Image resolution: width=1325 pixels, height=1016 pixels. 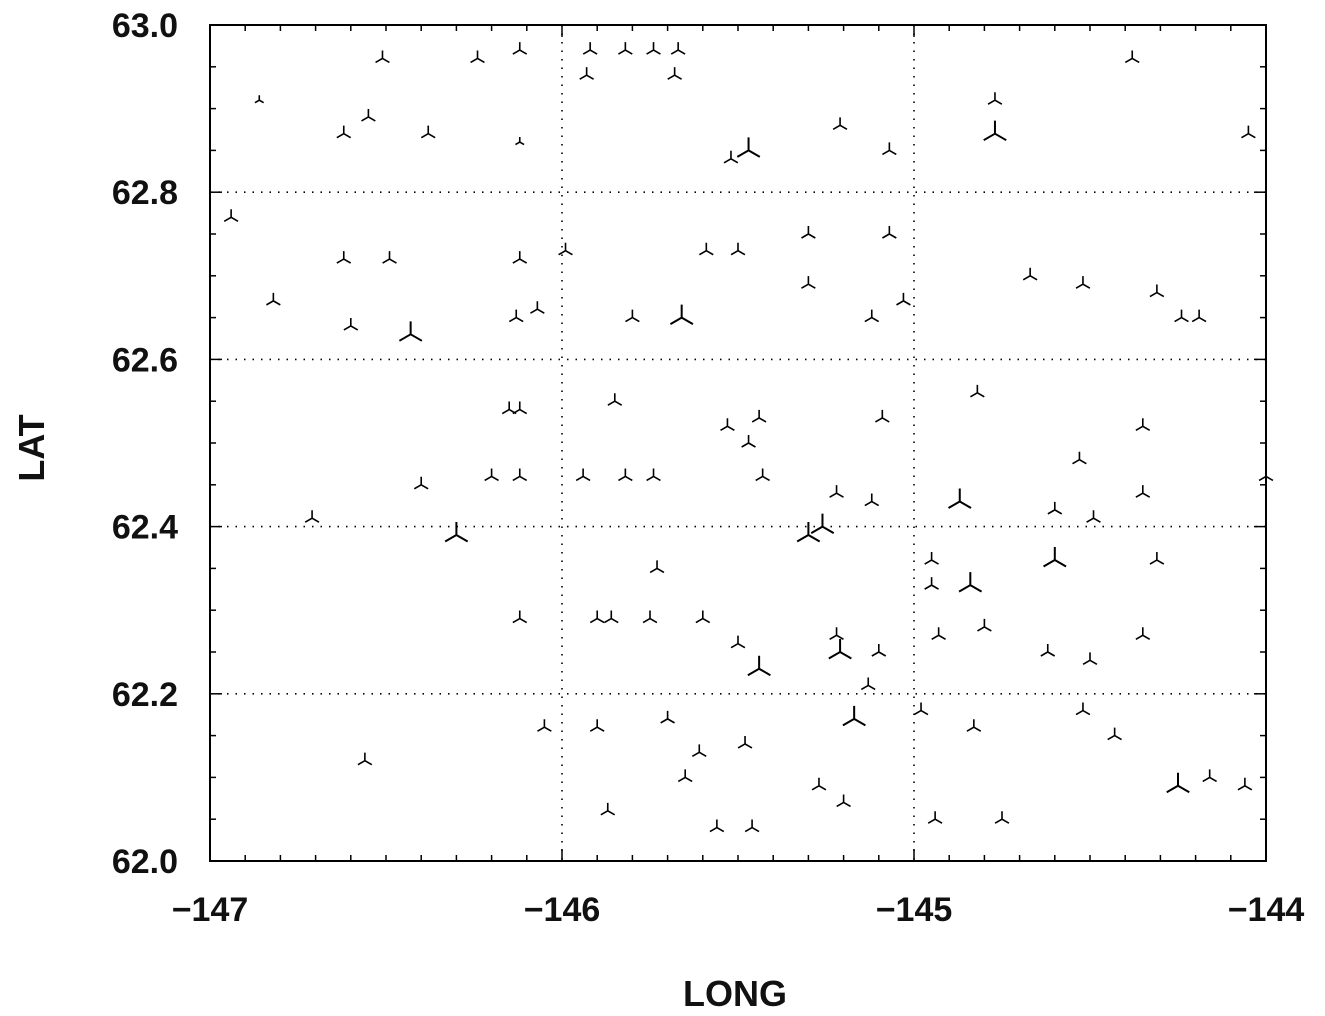 What do you see at coordinates (735, 993) in the screenshot?
I see `x-axis-title: LONG` at bounding box center [735, 993].